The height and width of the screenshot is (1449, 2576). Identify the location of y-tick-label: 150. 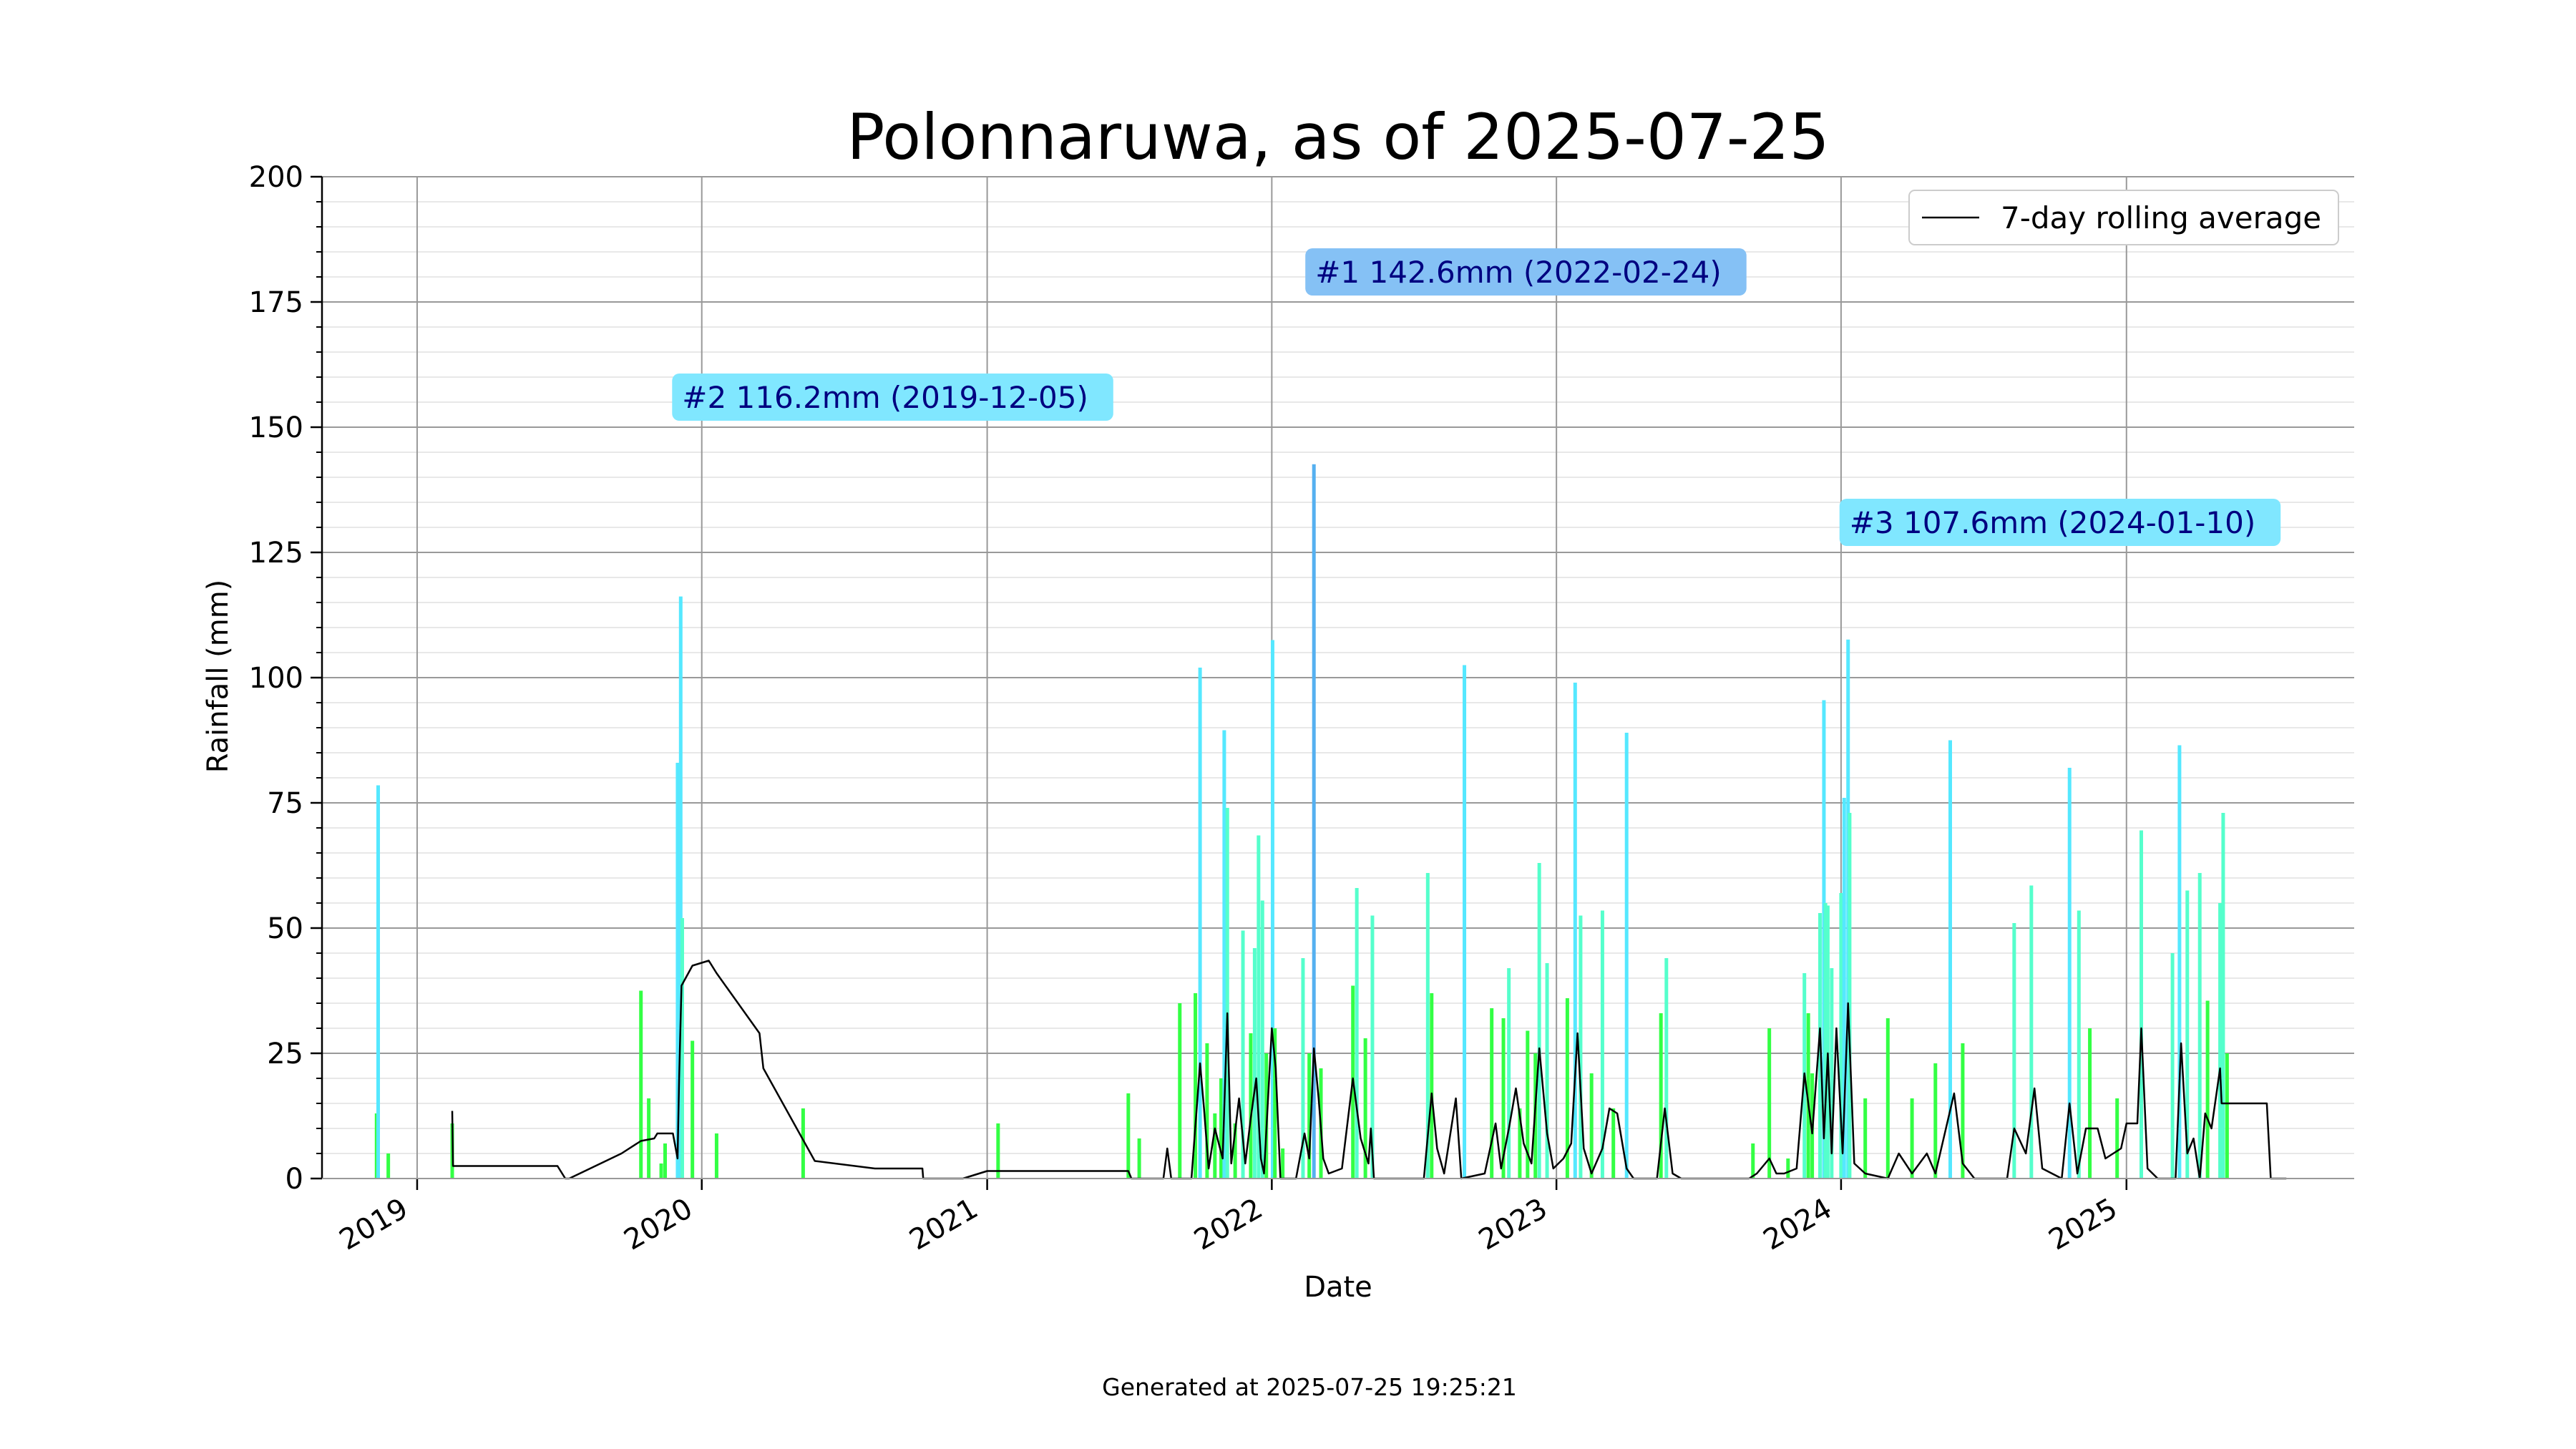
(276, 427).